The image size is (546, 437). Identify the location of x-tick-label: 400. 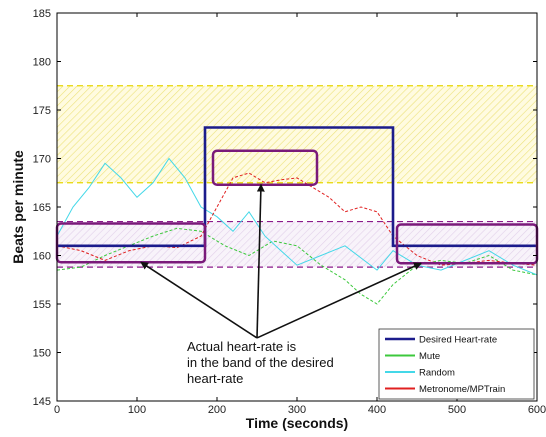
(377, 410).